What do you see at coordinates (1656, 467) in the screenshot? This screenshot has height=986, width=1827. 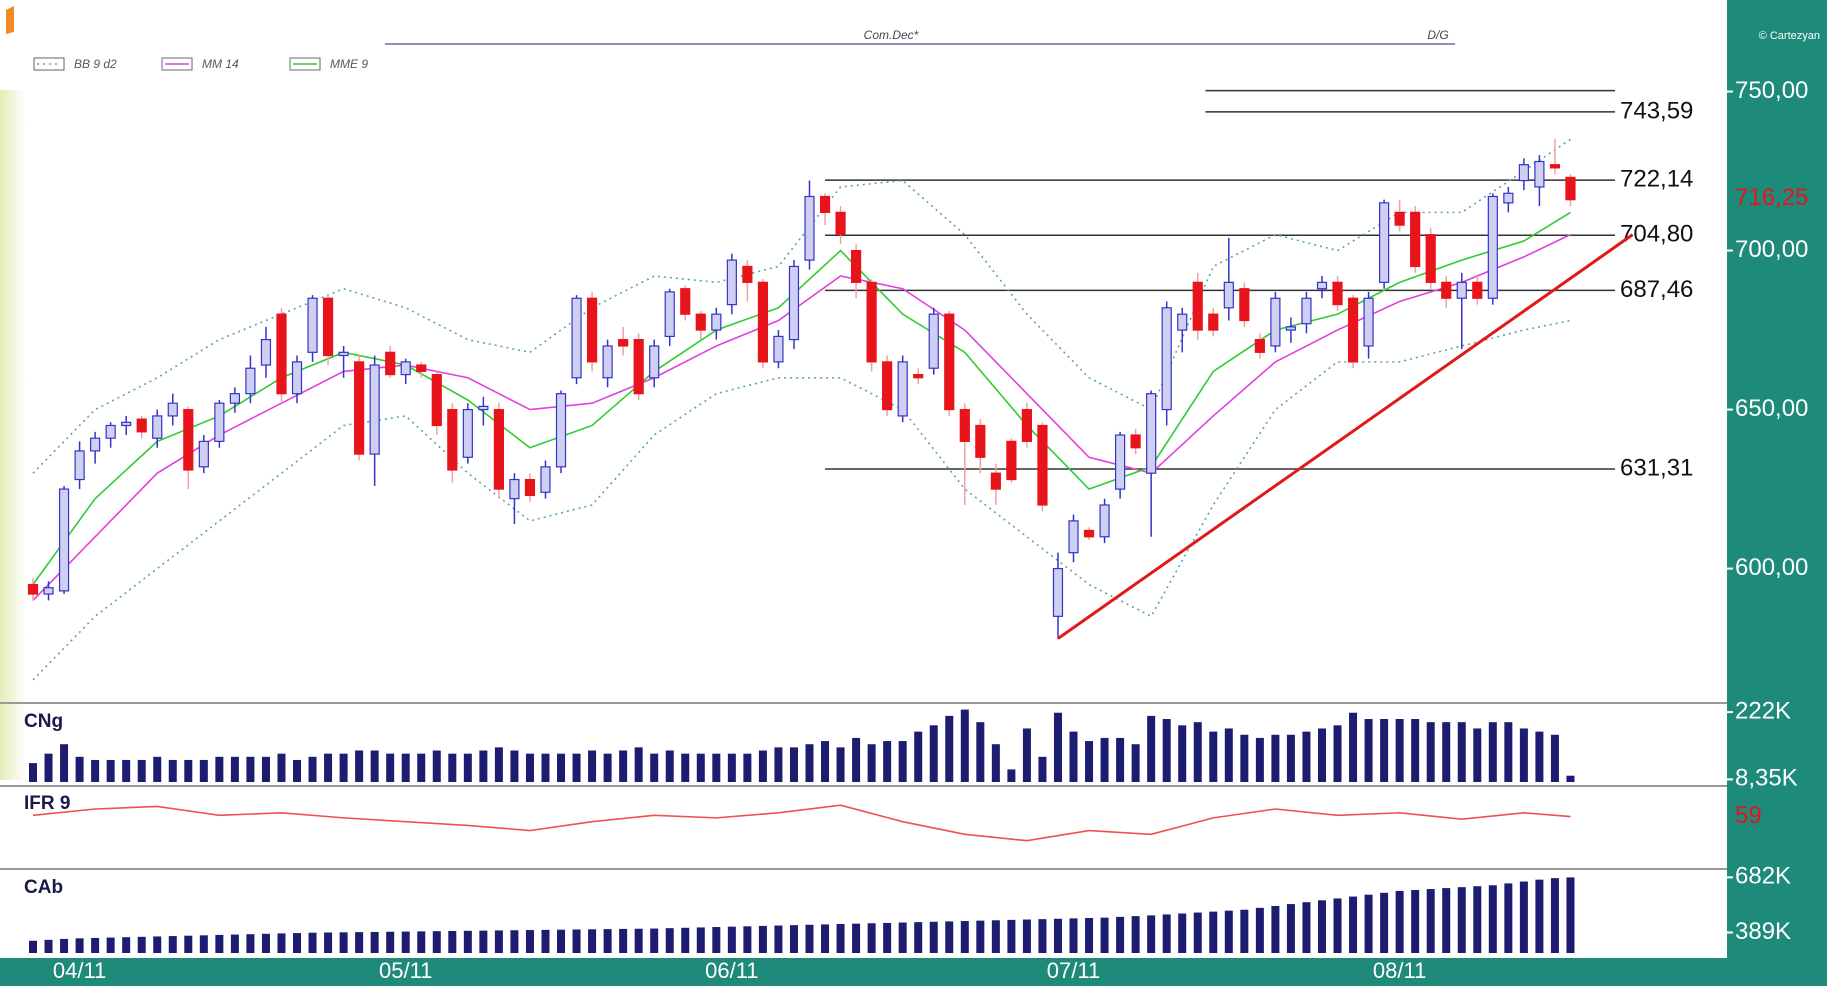 I see `level-label: 631,31` at bounding box center [1656, 467].